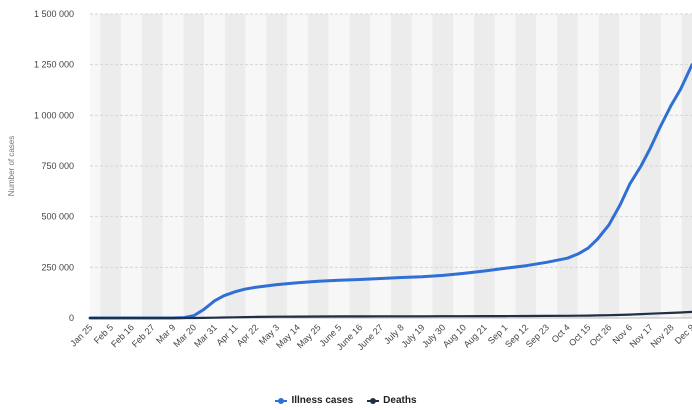 The width and height of the screenshot is (692, 410). I want to click on y-tick-label: 1 500 000, so click(54, 14).